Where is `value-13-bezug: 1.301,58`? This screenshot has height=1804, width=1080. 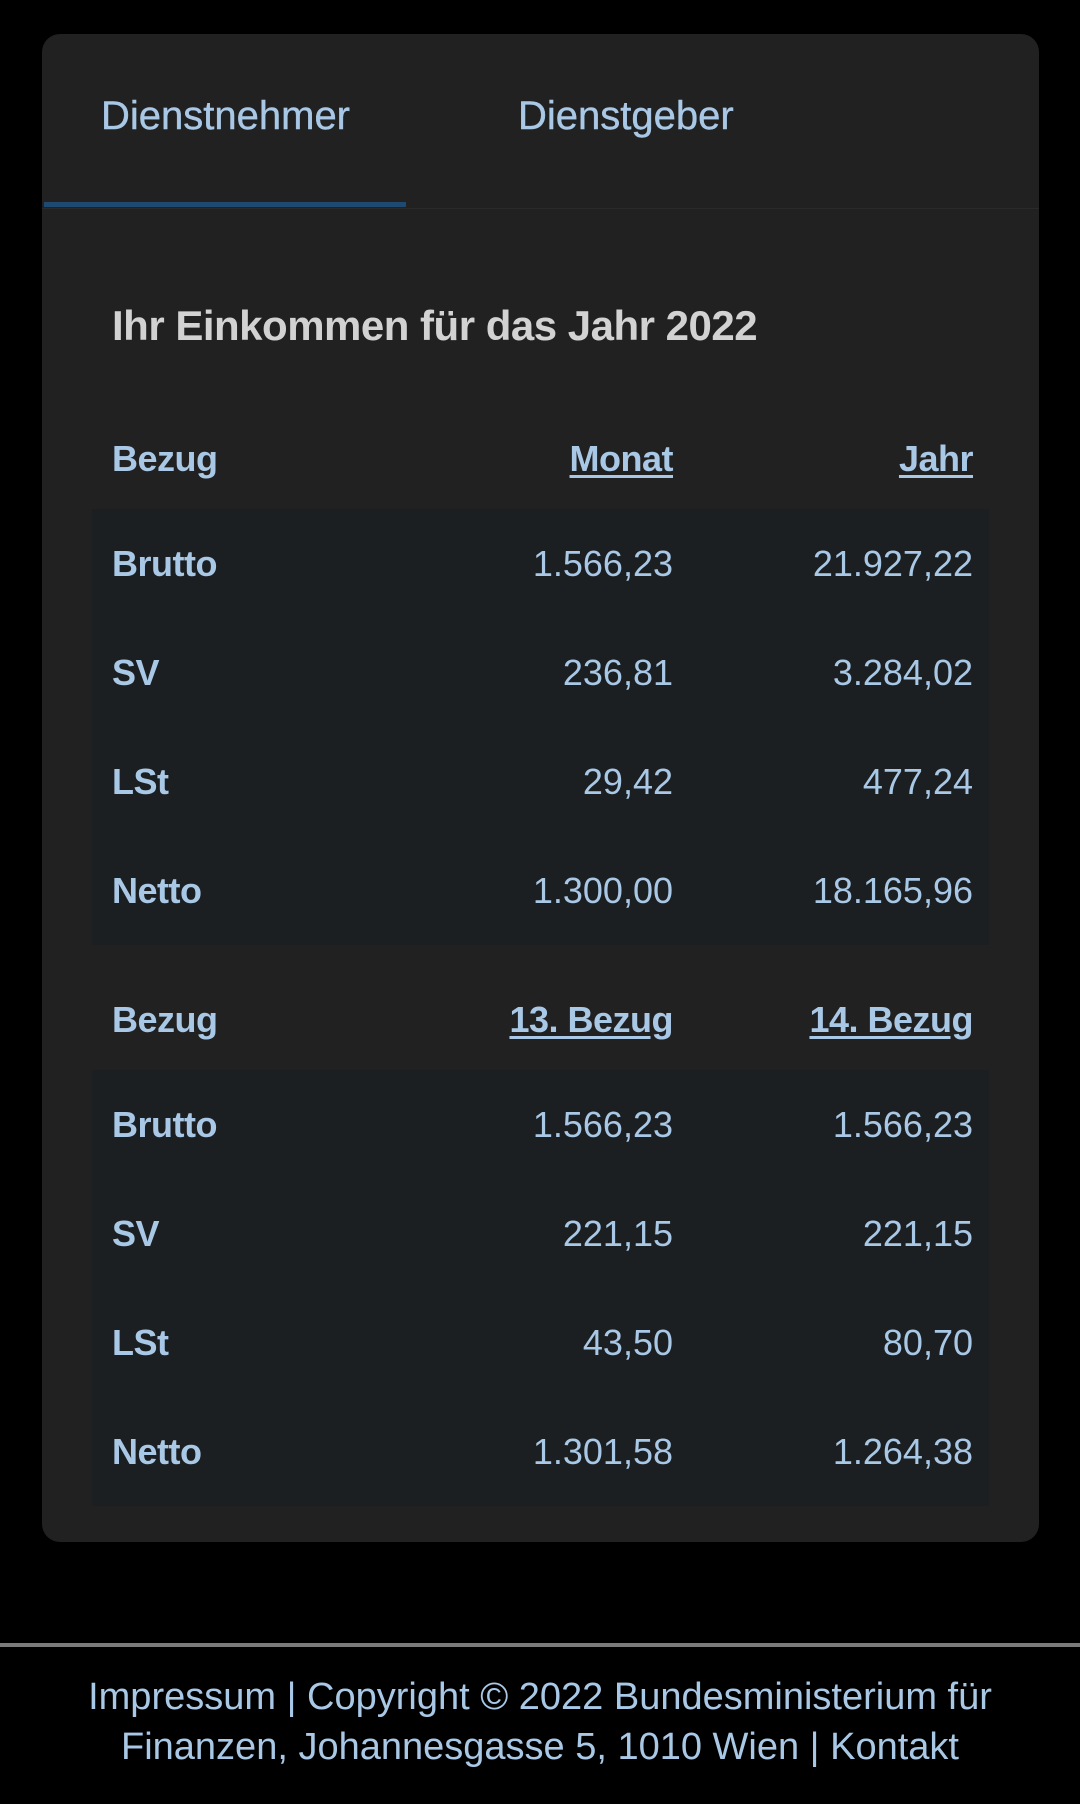 value-13-bezug: 1.301,58 is located at coordinates (602, 1451).